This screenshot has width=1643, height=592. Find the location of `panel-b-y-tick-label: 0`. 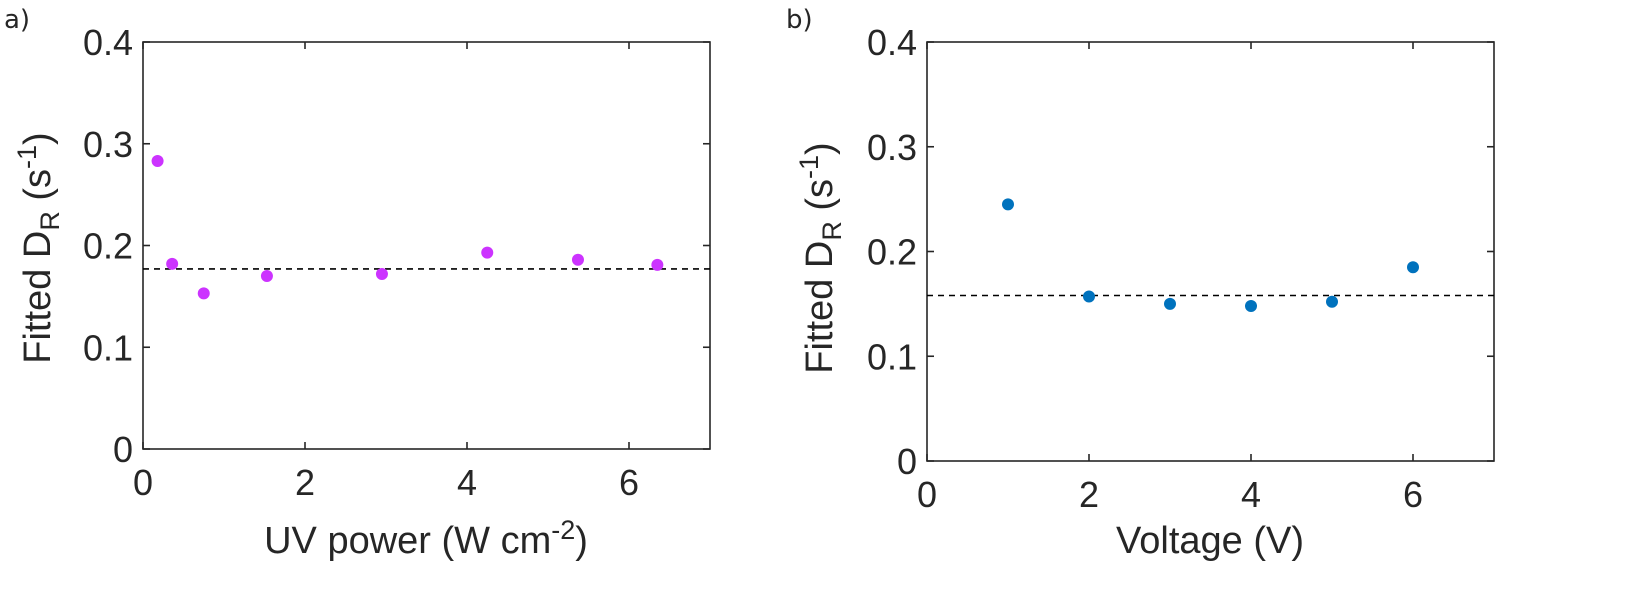

panel-b-y-tick-label: 0 is located at coordinates (907, 461).